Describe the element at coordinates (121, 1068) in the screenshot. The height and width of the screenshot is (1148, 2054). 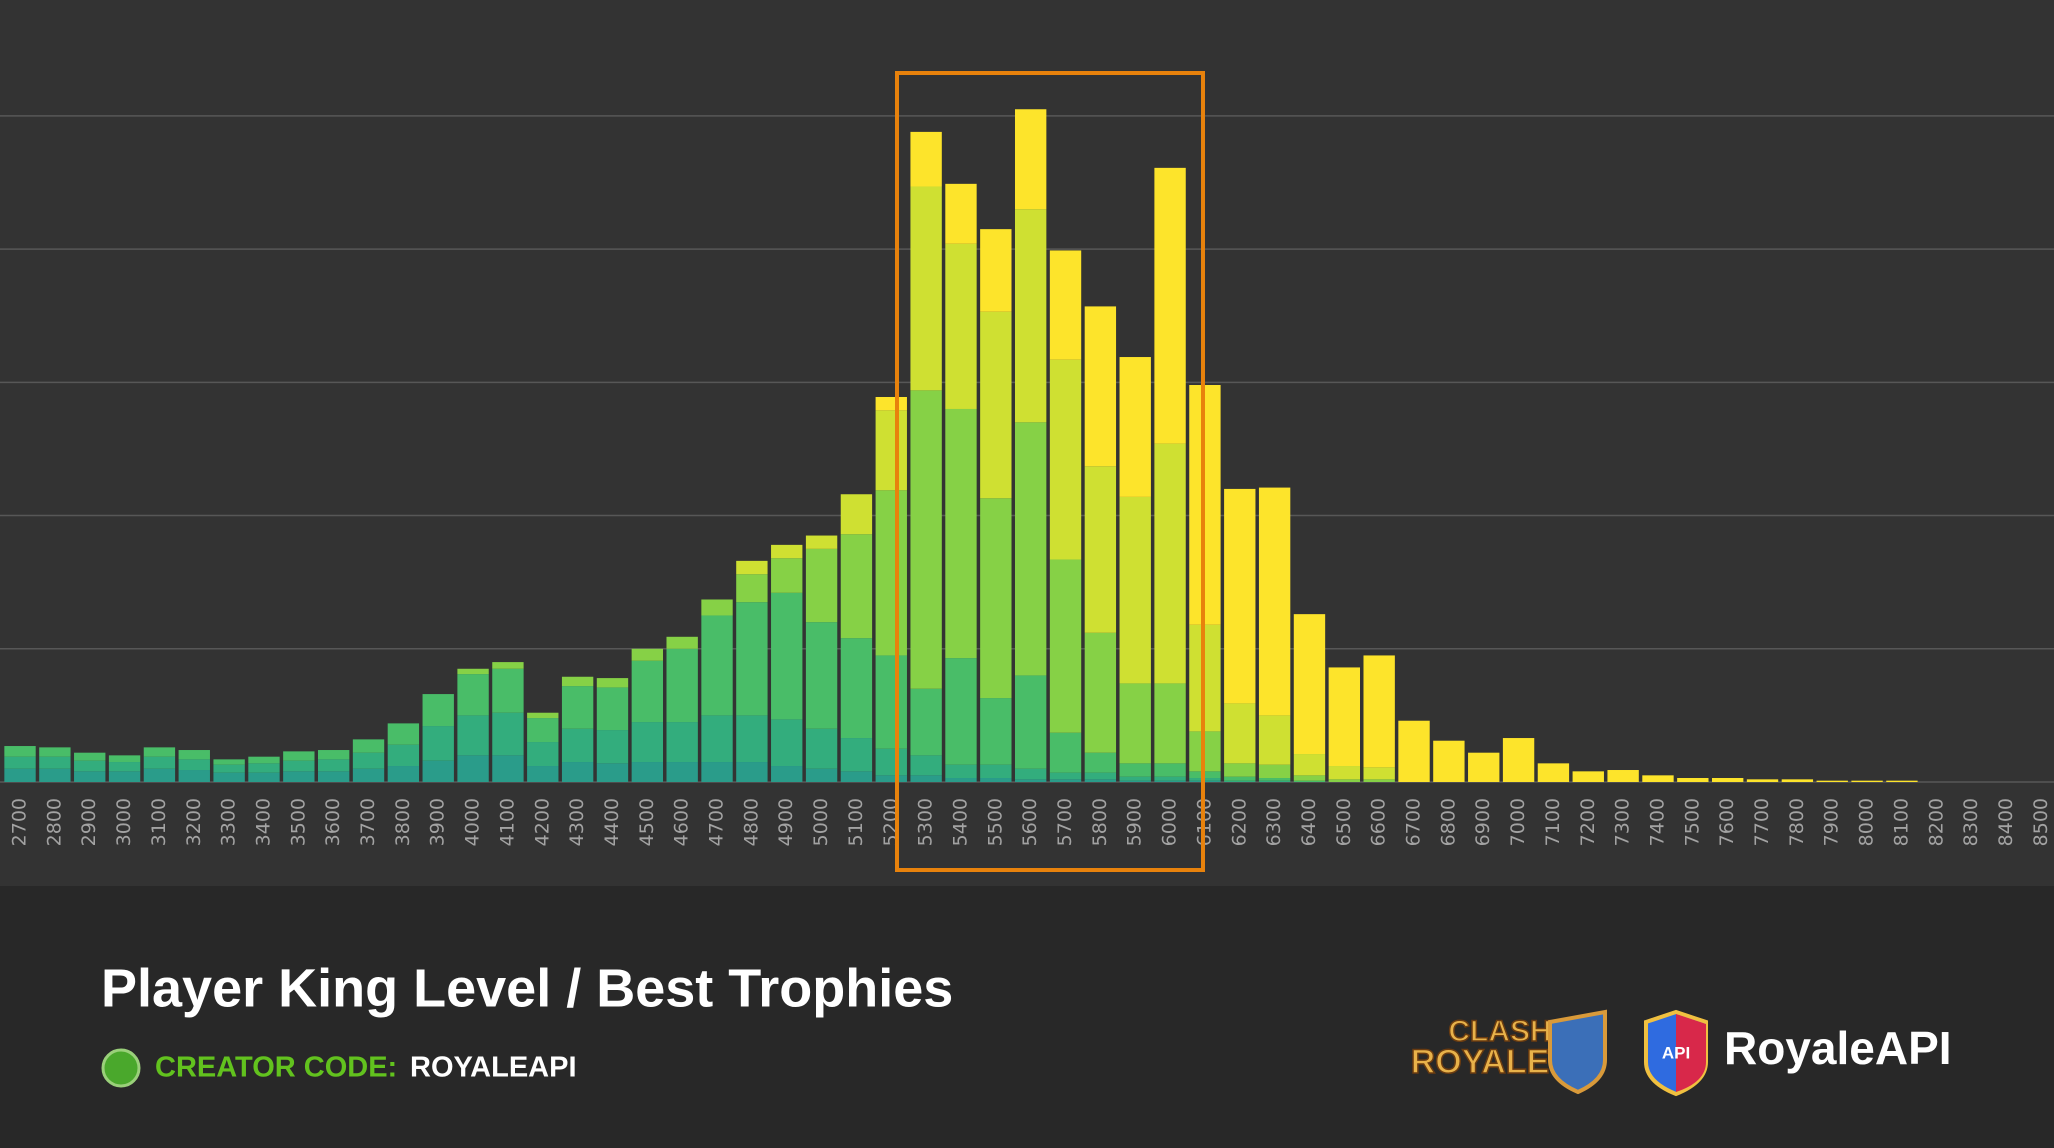
I see `creator-icon` at that location.